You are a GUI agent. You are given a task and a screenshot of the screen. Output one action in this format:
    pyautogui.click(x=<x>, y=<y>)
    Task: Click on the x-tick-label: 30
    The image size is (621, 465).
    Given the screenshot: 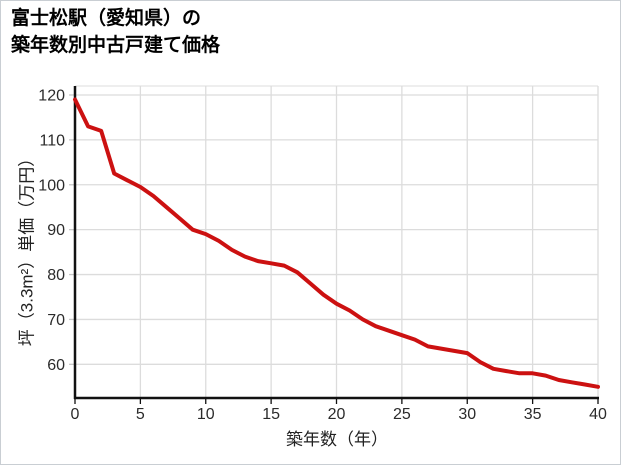 What is the action you would take?
    pyautogui.click(x=467, y=414)
    